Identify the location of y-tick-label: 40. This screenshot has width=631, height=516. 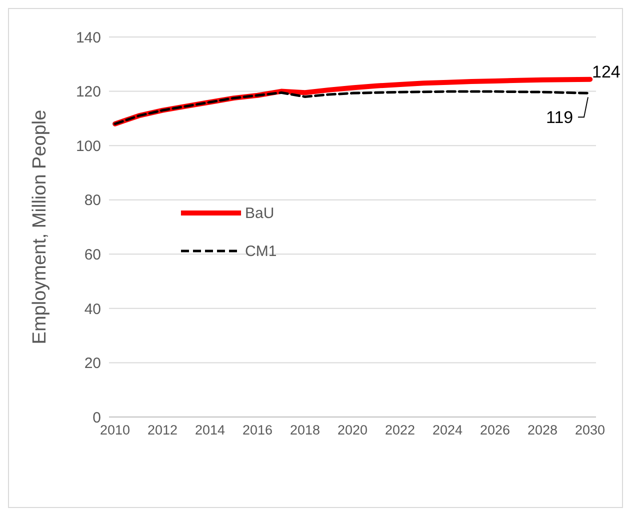
(92, 309).